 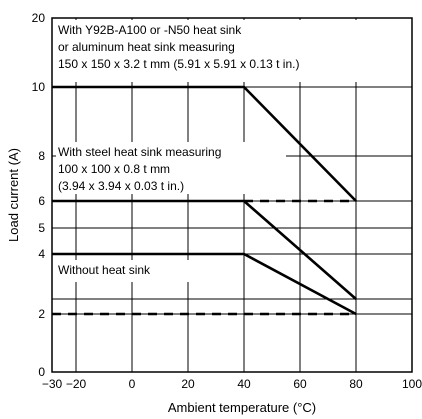 What do you see at coordinates (76, 384) in the screenshot?
I see `x-tick-label: −20` at bounding box center [76, 384].